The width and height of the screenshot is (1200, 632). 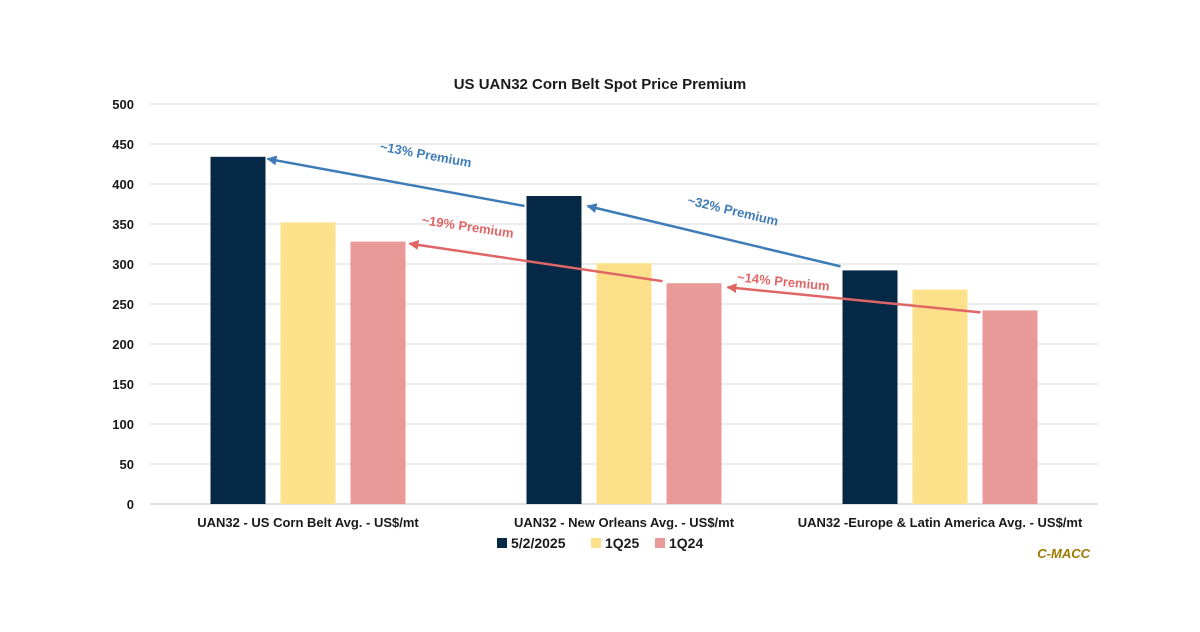 I want to click on source-label: C-MACC, so click(x=1063, y=553).